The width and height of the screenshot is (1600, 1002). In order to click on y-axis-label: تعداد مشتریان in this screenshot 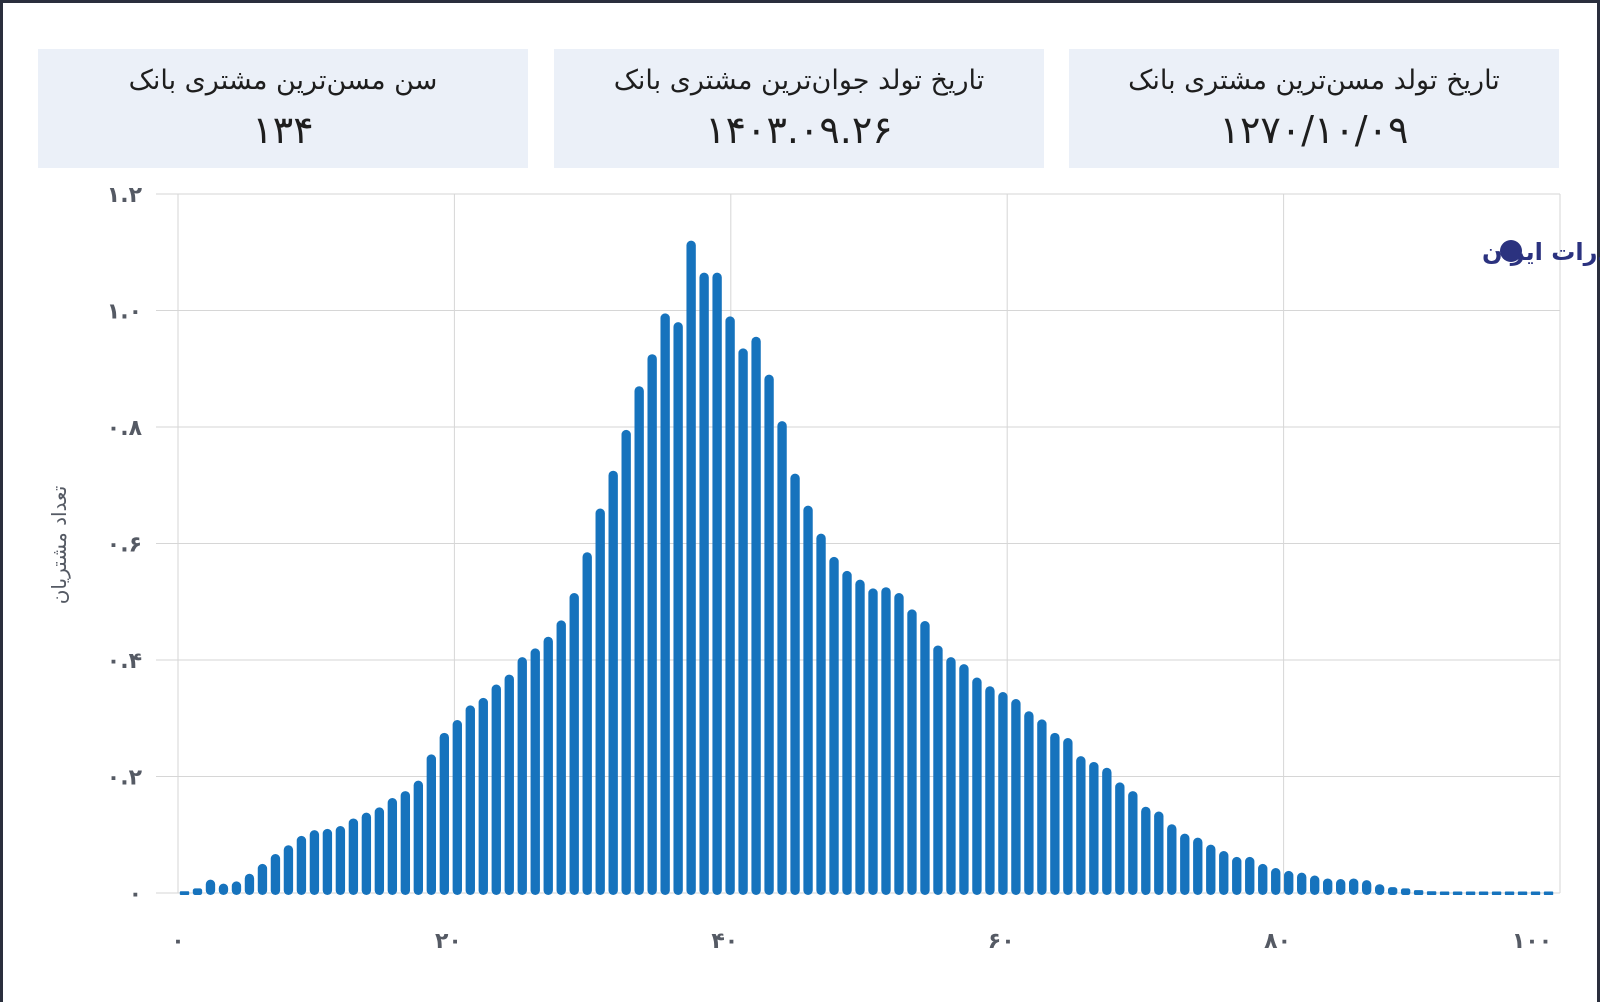, I will do `click(59, 545)`.